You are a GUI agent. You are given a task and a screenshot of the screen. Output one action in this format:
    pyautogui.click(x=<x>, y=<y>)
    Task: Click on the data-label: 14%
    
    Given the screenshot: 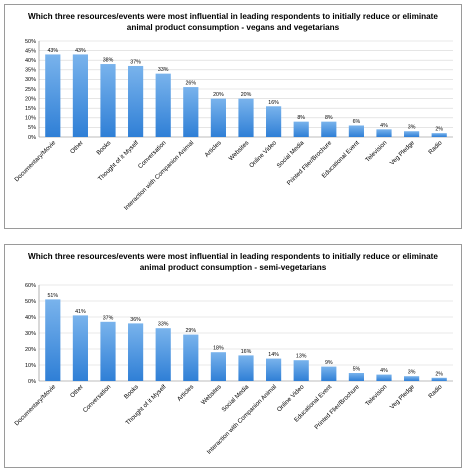 What is the action you would take?
    pyautogui.click(x=273, y=355)
    